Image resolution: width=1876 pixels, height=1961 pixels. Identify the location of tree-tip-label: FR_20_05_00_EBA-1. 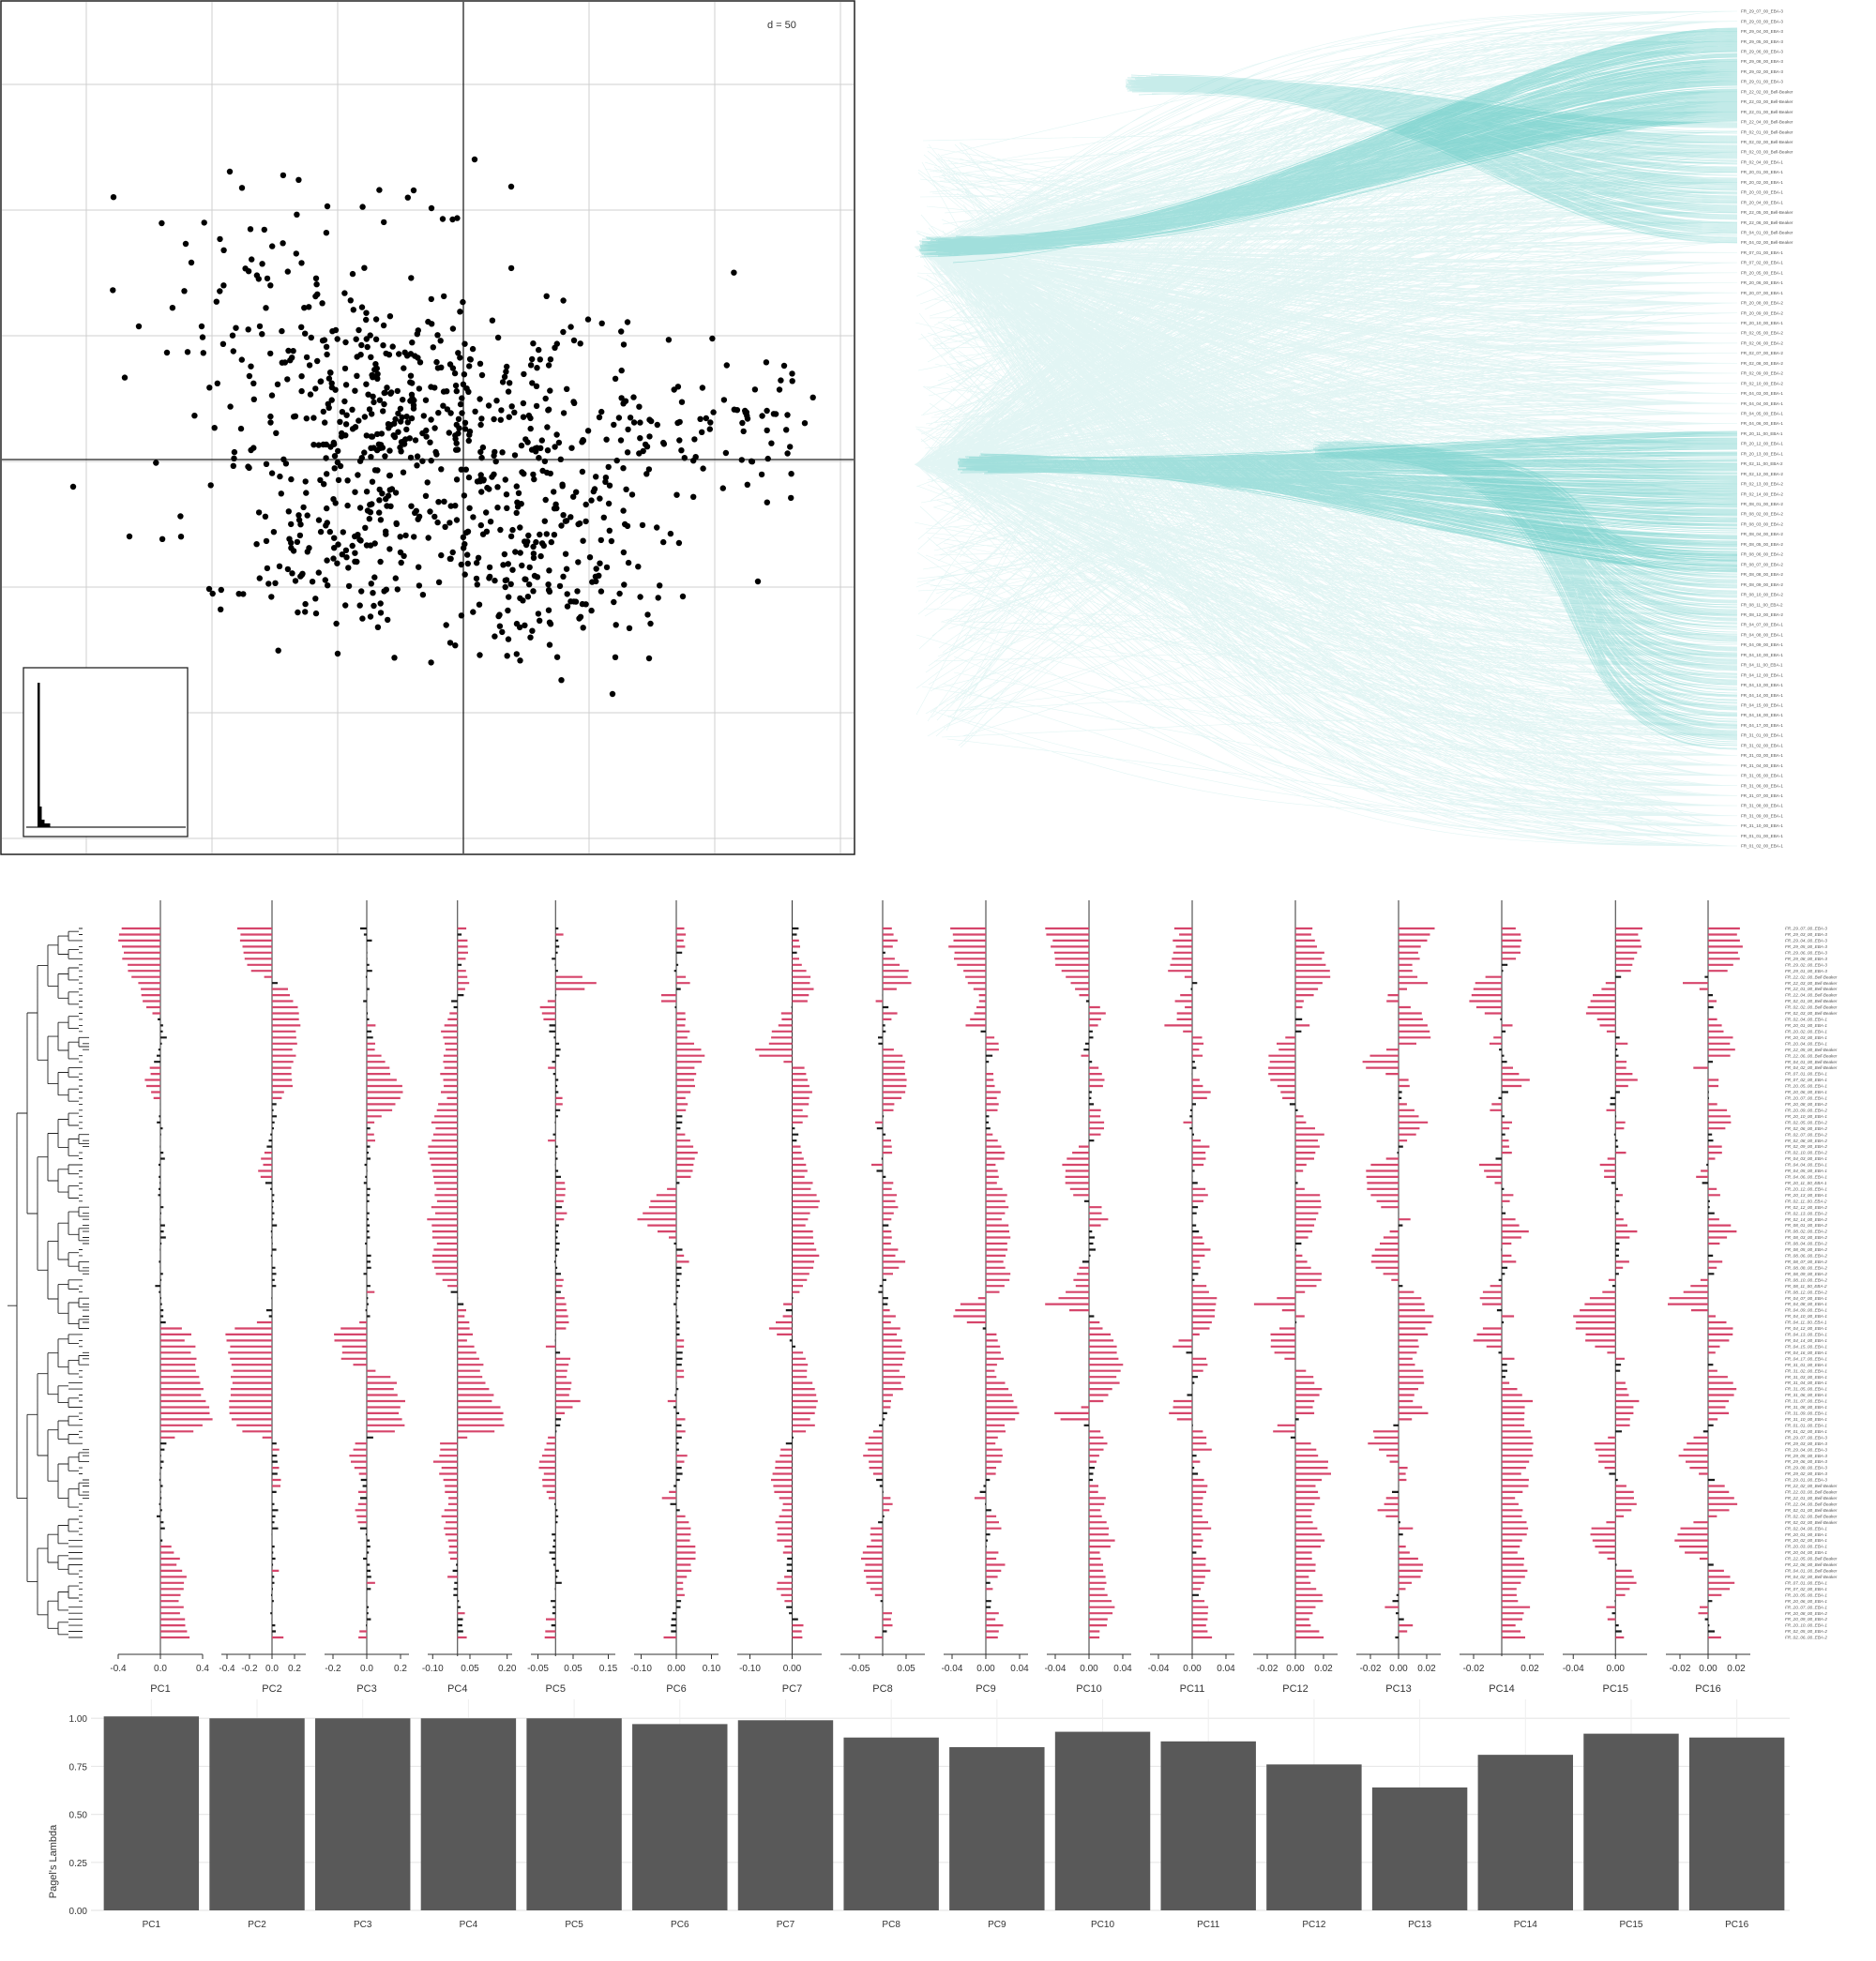
(1762, 272).